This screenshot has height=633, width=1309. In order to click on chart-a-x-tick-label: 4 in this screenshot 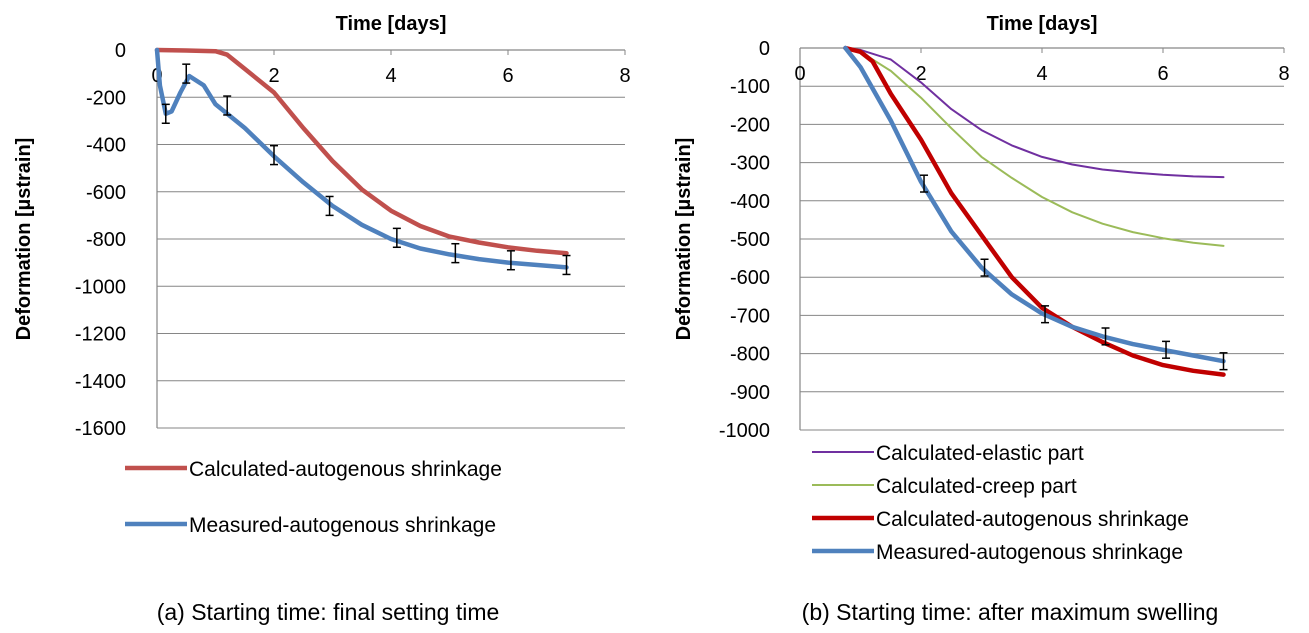, I will do `click(390, 76)`.